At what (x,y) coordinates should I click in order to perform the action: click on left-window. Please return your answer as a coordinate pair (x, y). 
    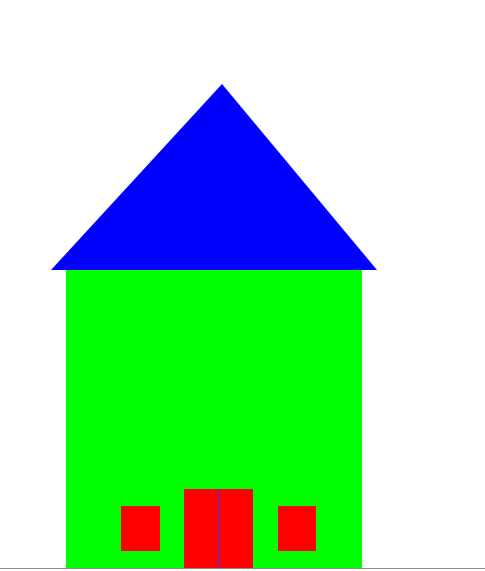
    Looking at the image, I should click on (140, 528).